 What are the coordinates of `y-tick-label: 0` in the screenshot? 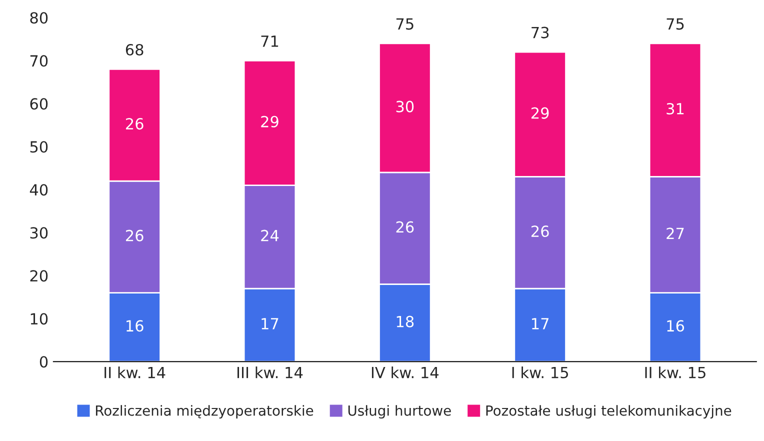 It's located at (44, 362).